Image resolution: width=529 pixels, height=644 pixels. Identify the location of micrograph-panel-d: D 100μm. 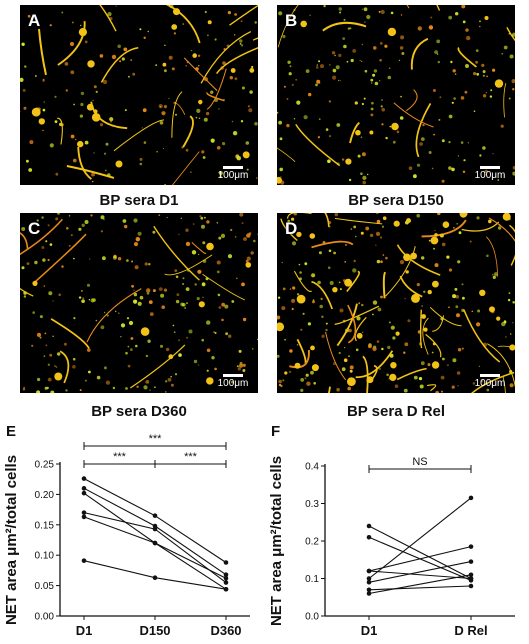
(396, 303).